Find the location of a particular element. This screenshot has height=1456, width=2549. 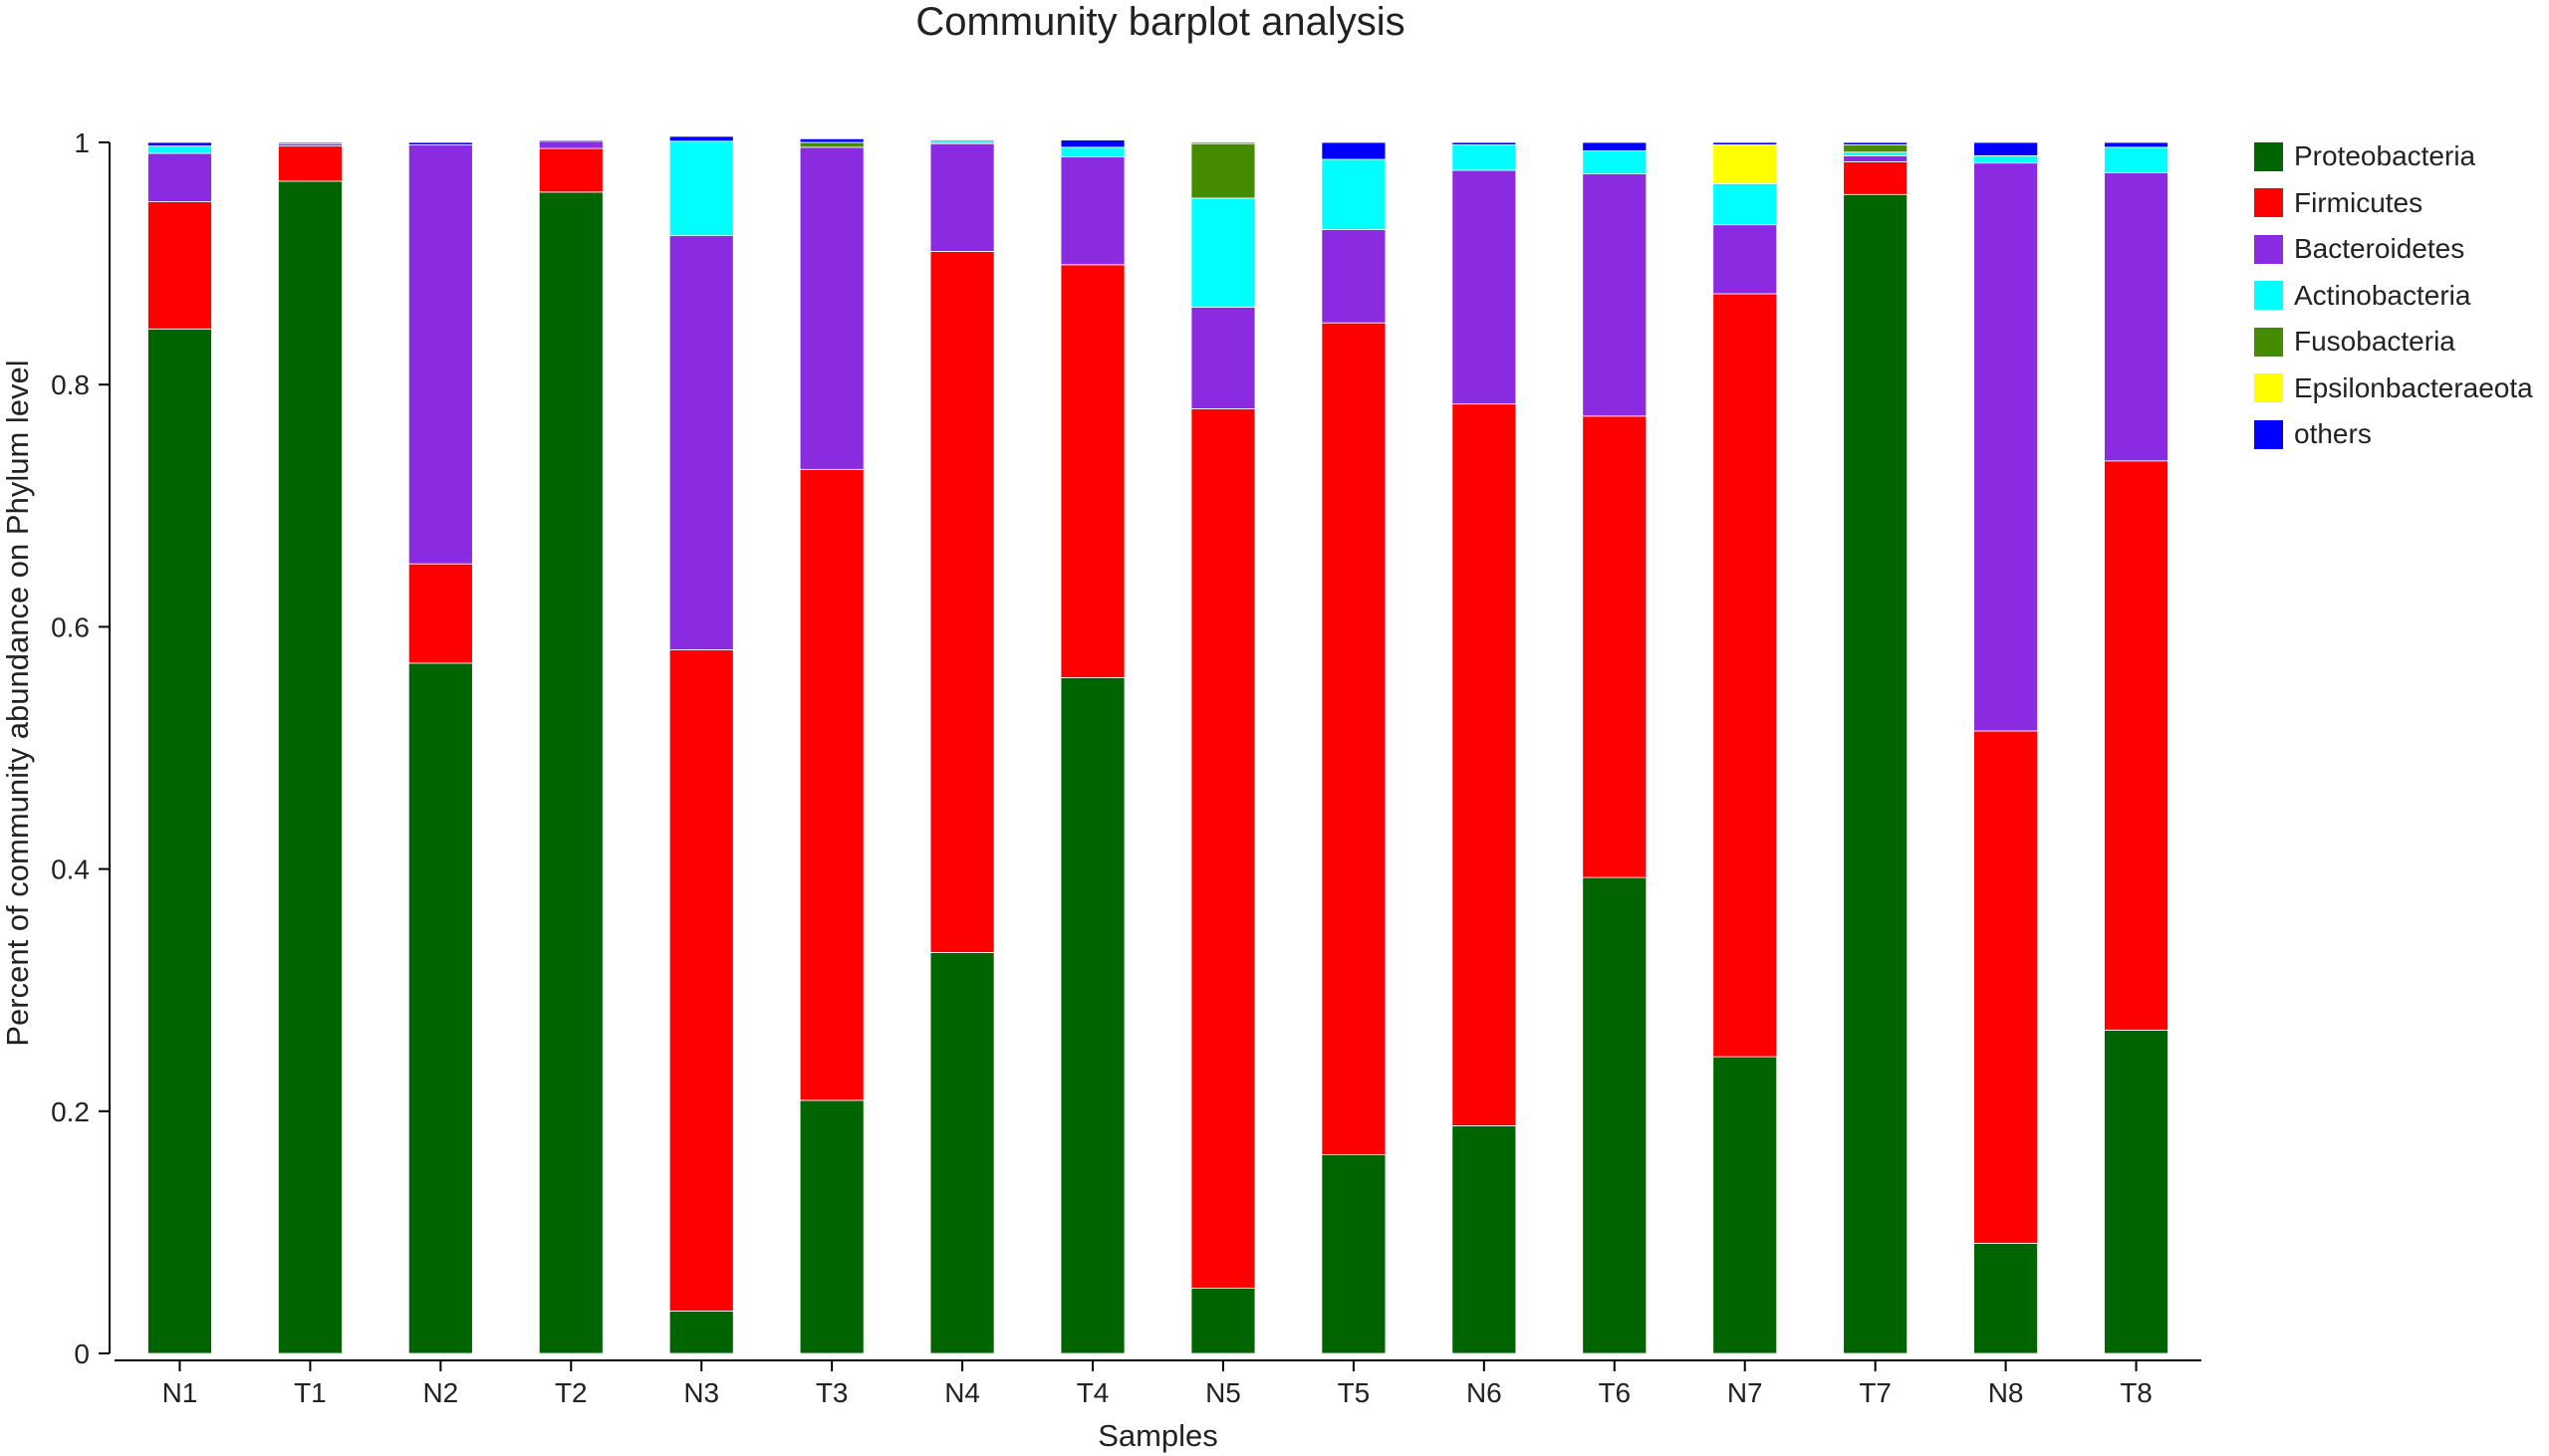

y-tick-label: 0.8 is located at coordinates (70, 384).